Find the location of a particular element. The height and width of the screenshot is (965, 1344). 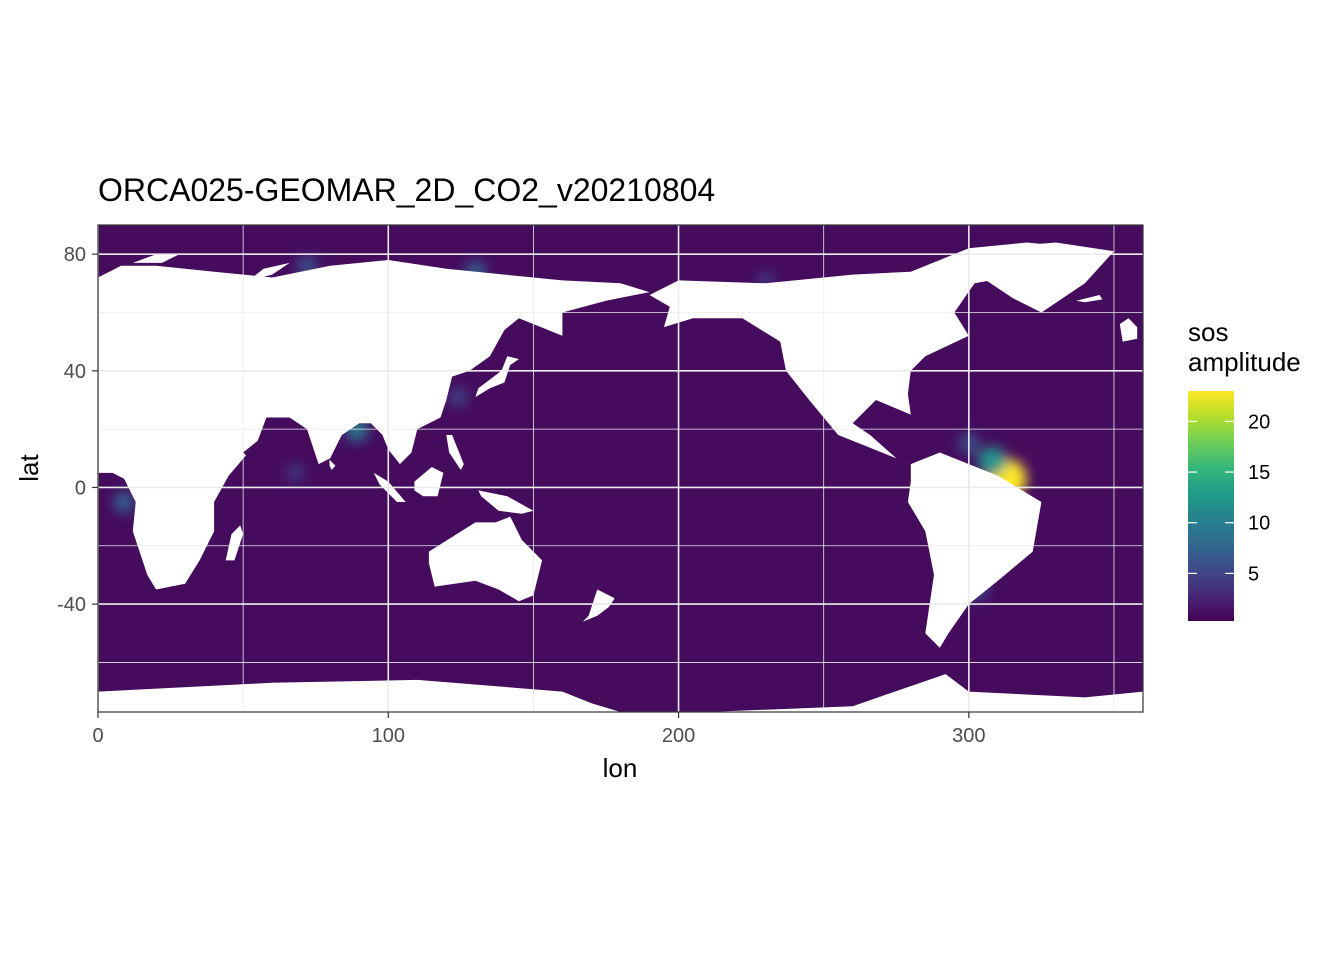

legend-ticks: 5 10 15 20 is located at coordinates (1229, 498).